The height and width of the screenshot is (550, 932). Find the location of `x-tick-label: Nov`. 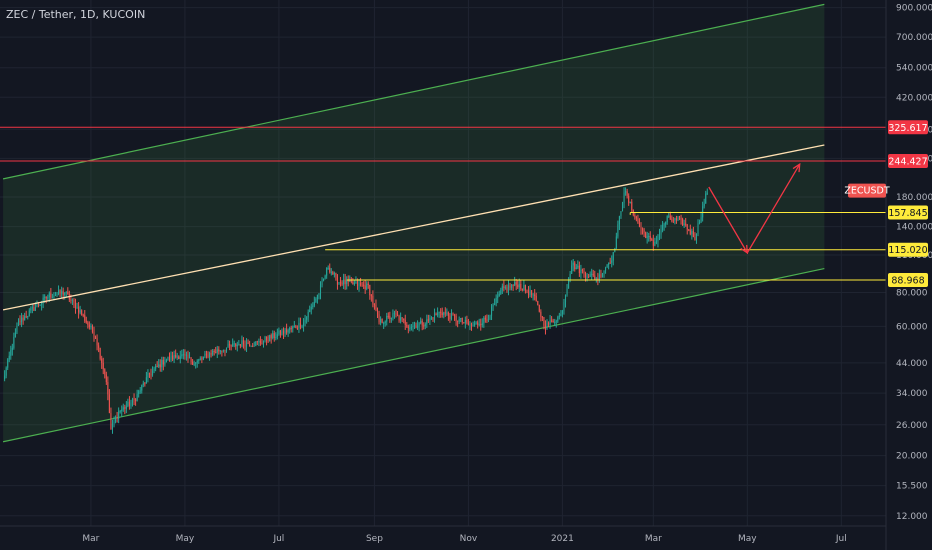

x-tick-label: Nov is located at coordinates (469, 539).